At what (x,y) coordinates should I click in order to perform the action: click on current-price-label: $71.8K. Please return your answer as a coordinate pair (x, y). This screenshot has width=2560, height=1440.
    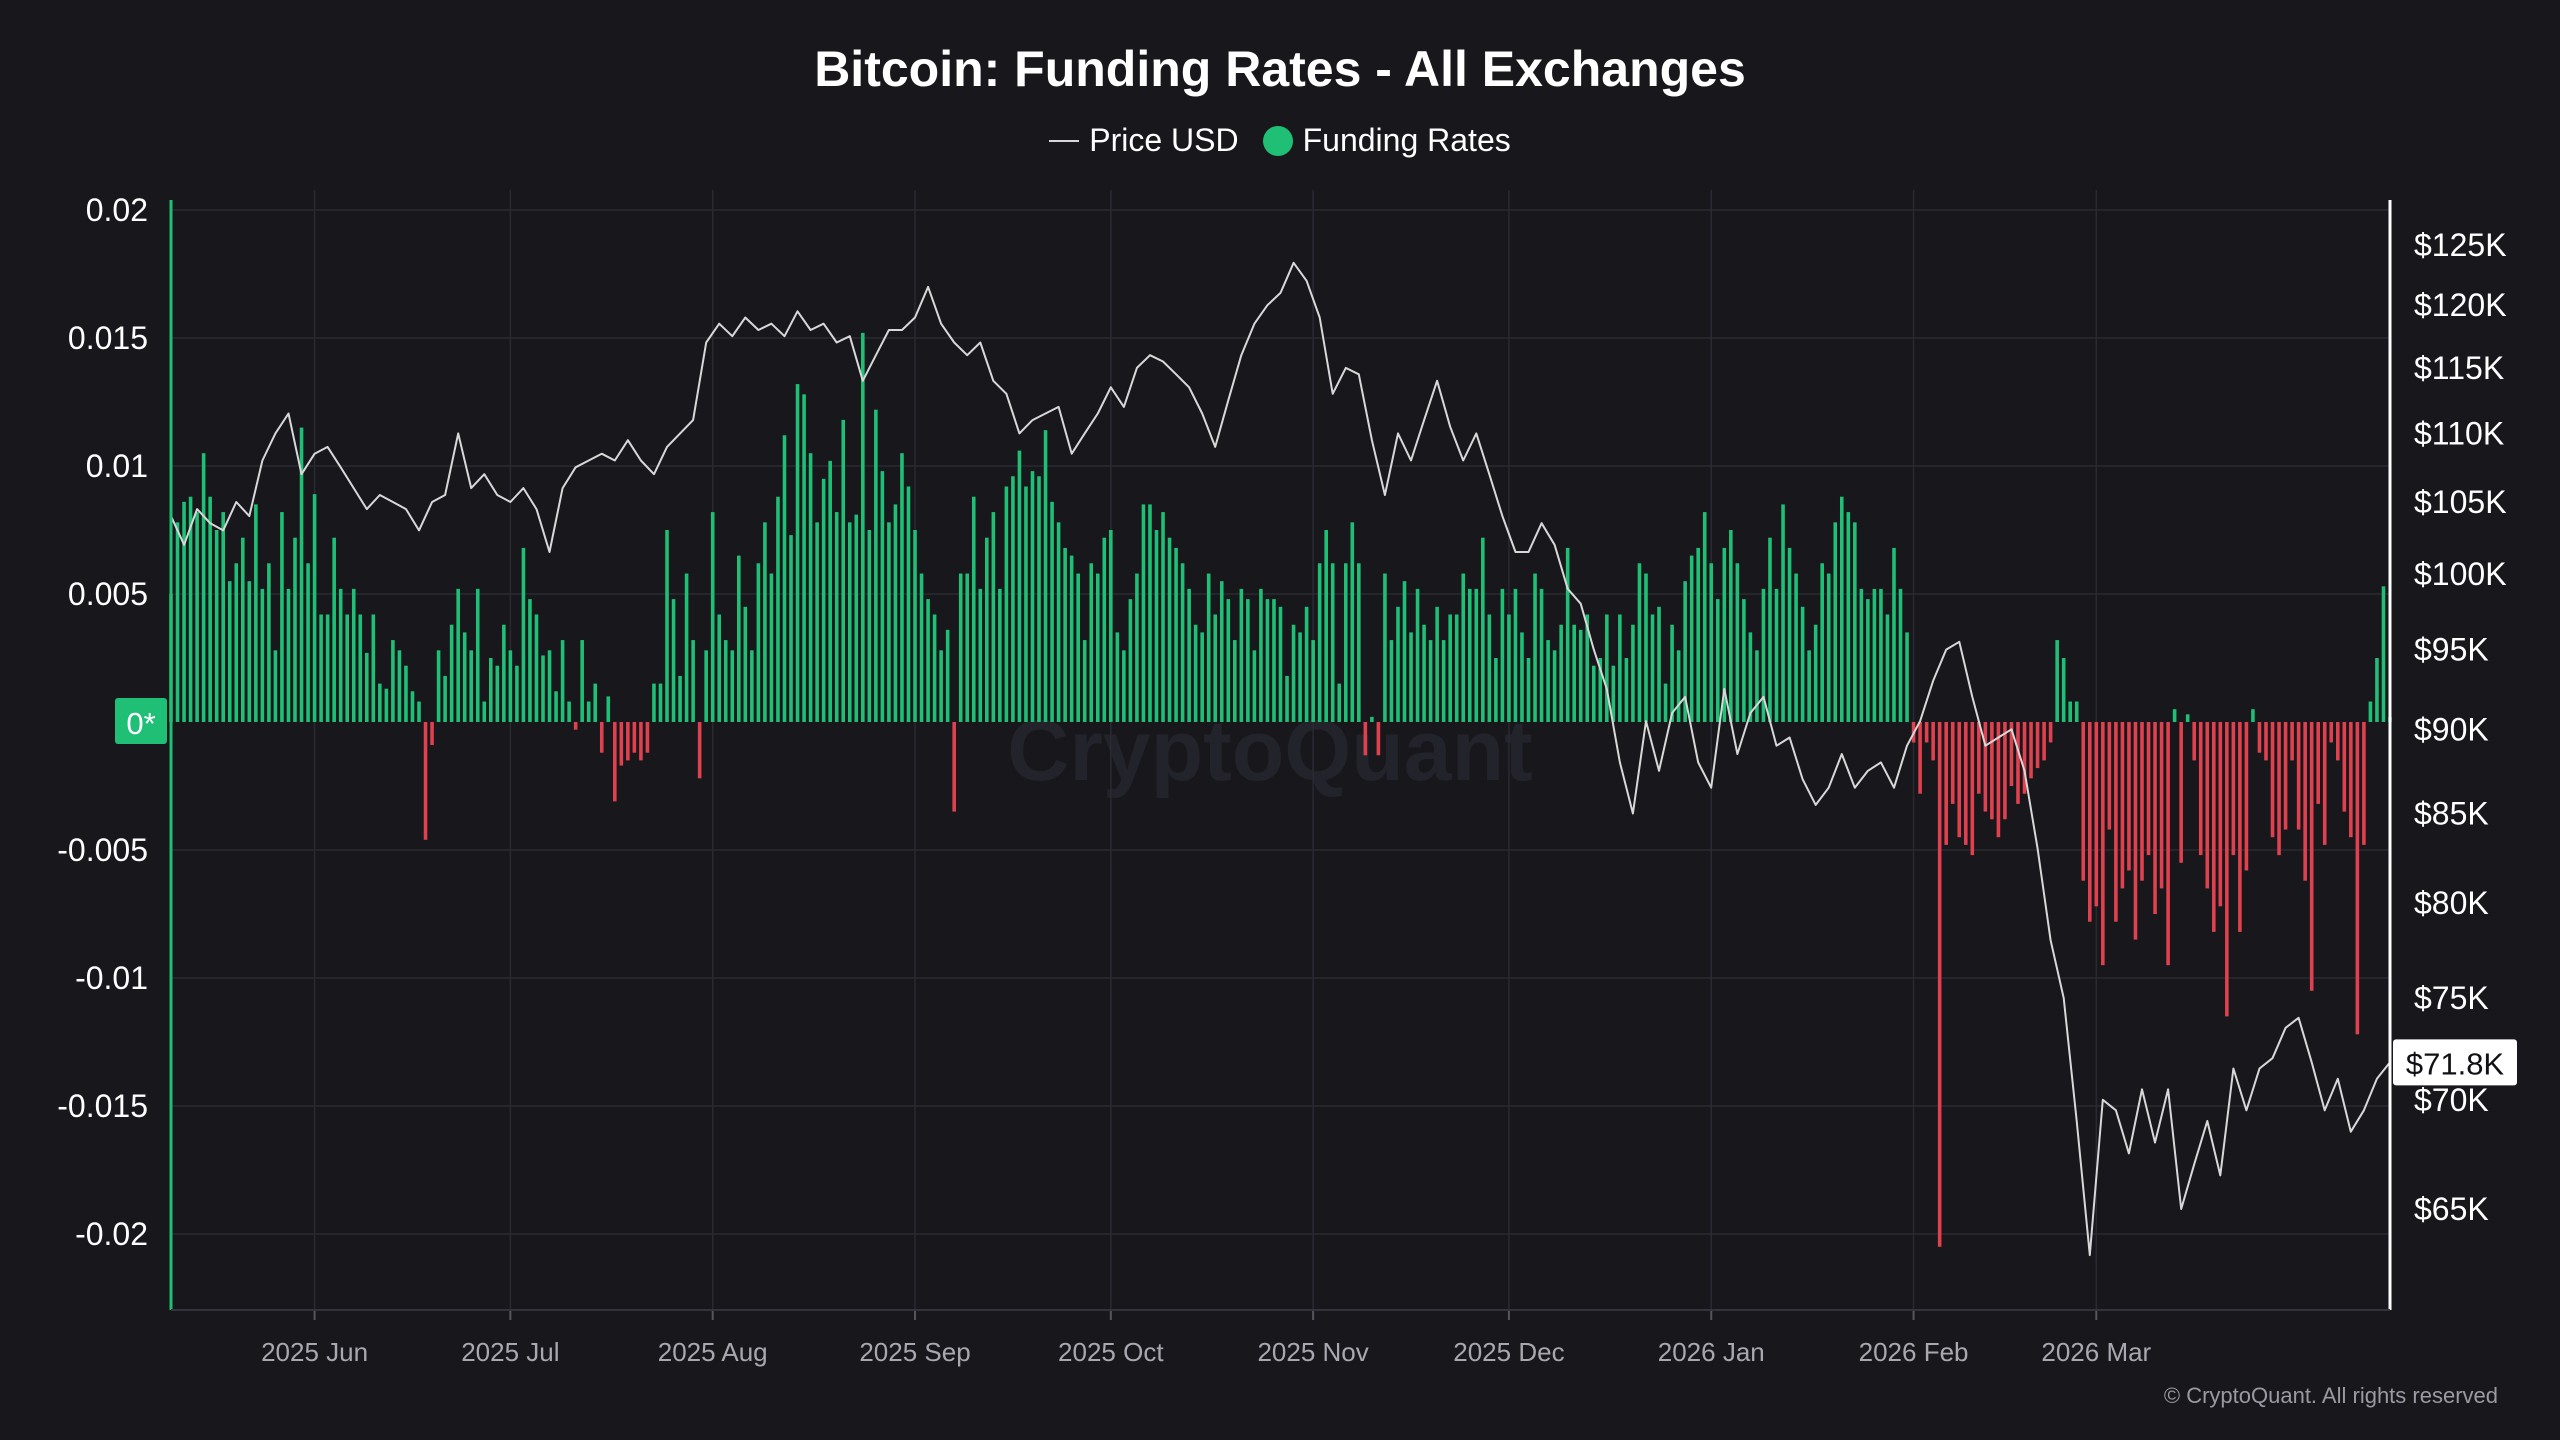
    Looking at the image, I should click on (2455, 1063).